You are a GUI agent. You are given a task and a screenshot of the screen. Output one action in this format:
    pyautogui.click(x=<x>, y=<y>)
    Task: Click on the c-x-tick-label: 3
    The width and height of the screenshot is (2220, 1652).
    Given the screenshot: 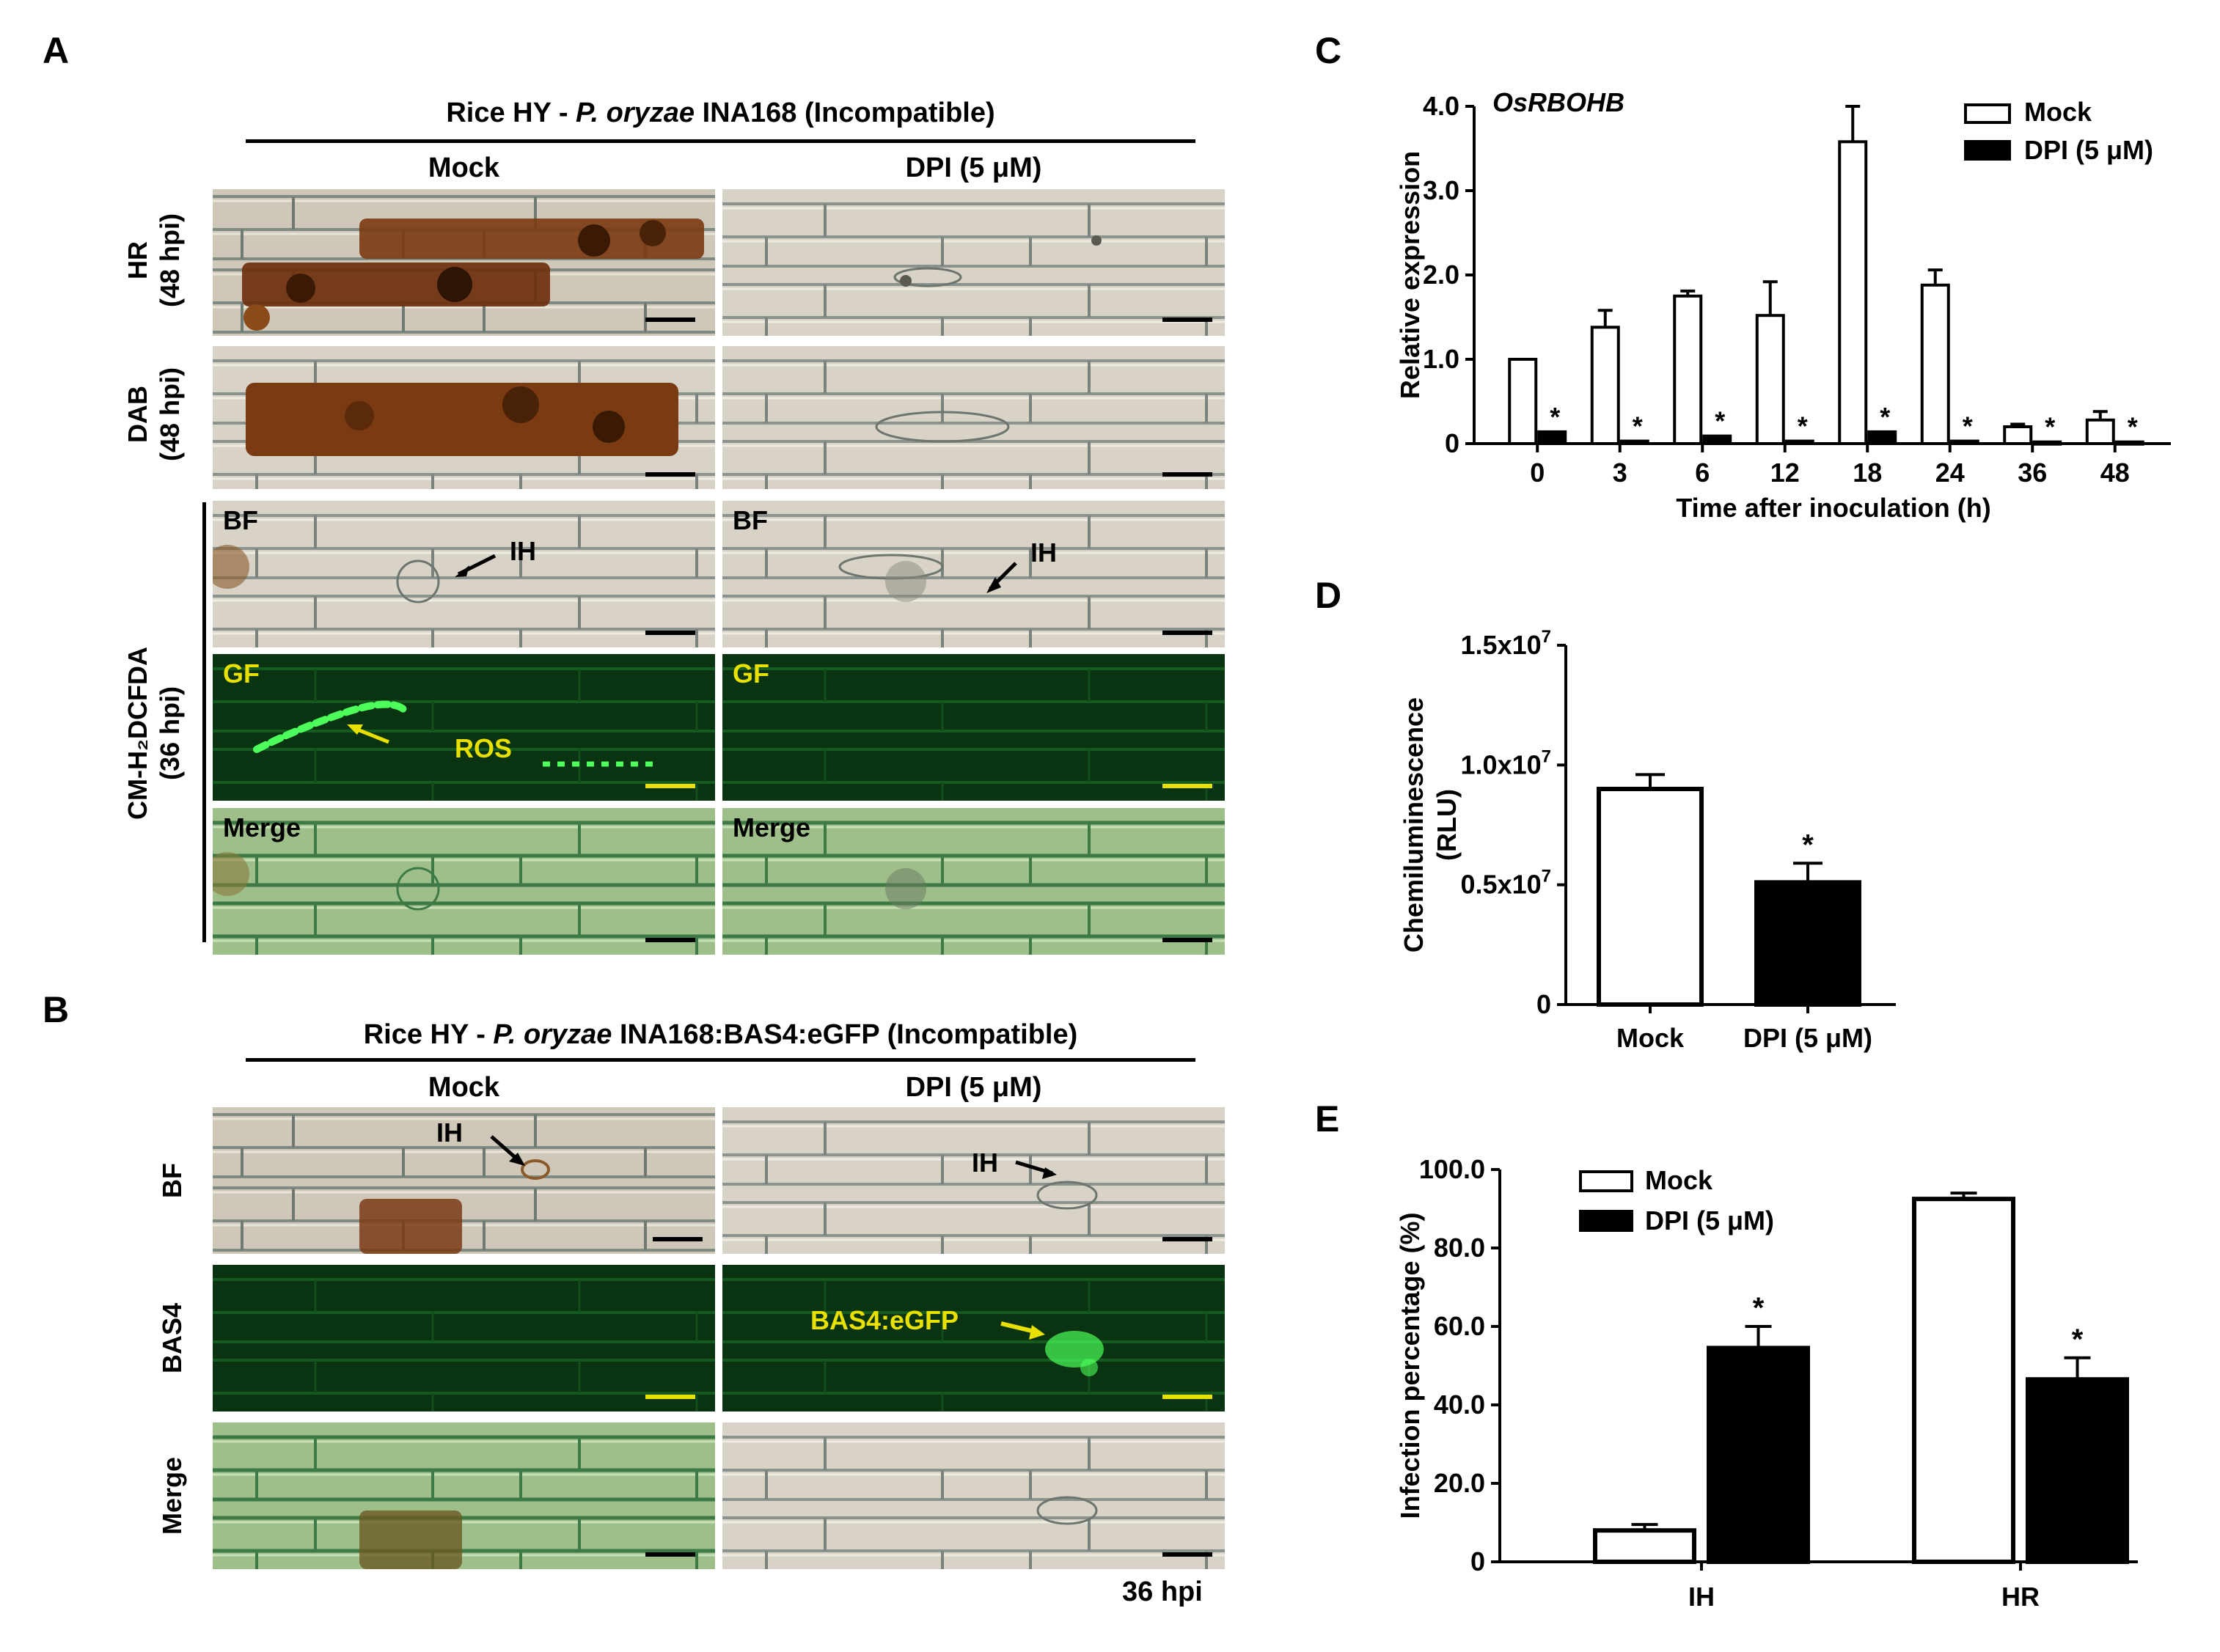 What is the action you would take?
    pyautogui.click(x=1620, y=473)
    